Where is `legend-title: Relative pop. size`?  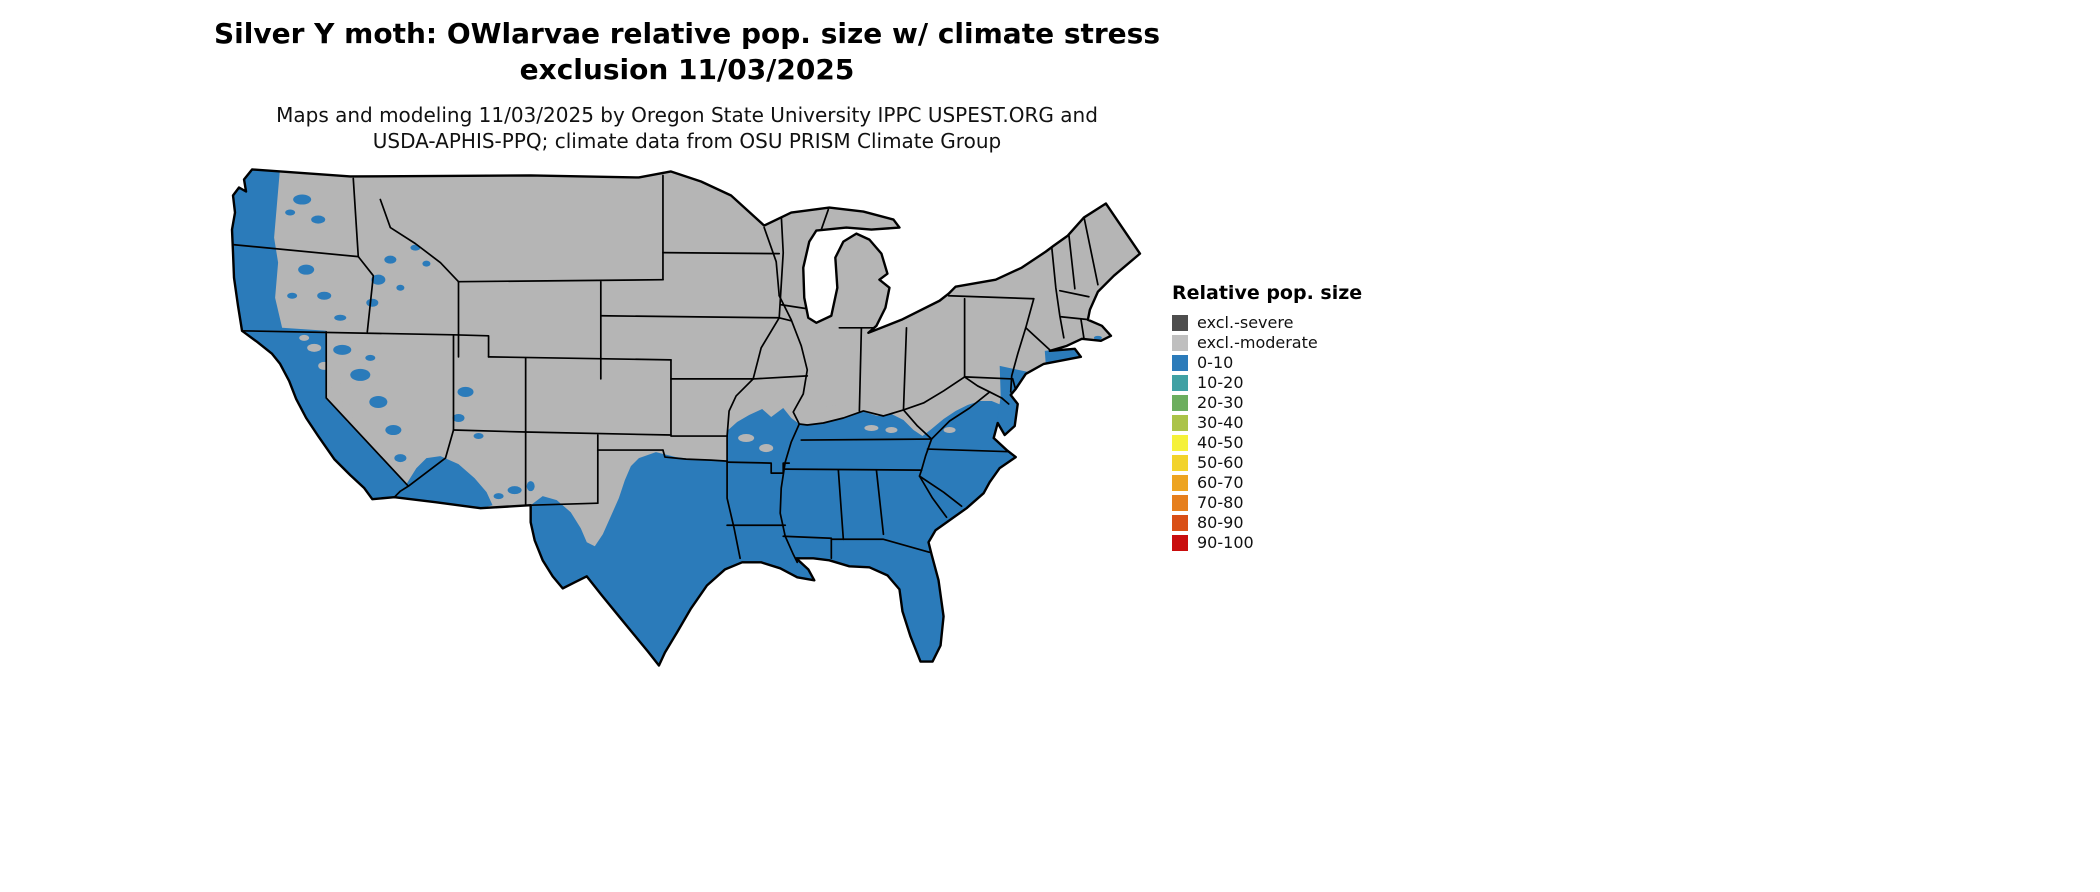 legend-title: Relative pop. size is located at coordinates (1267, 293).